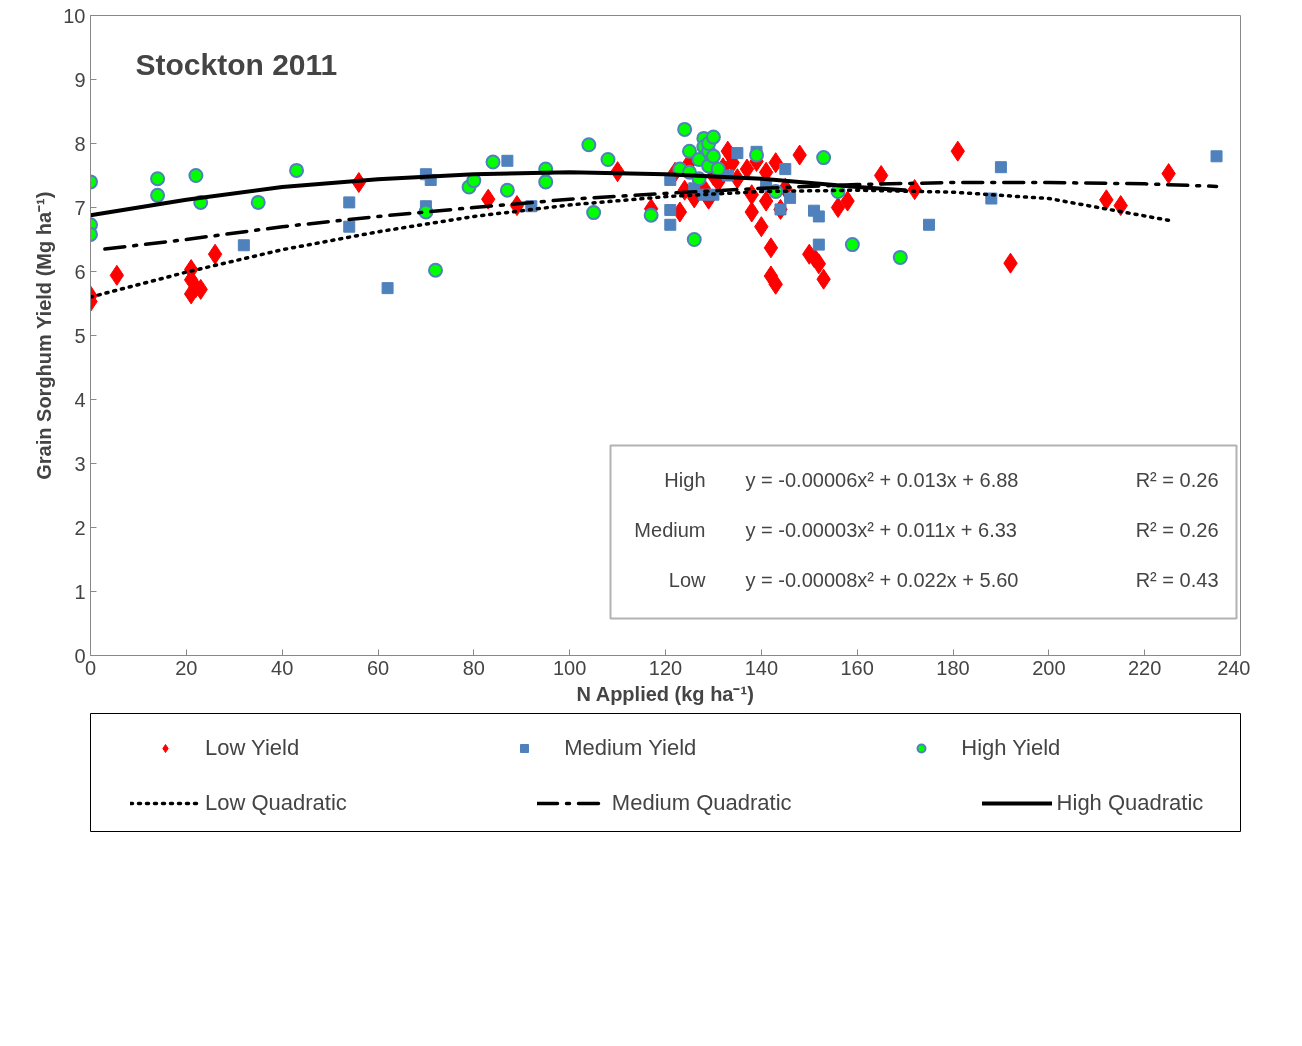  What do you see at coordinates (761, 667) in the screenshot?
I see `x-tick-label: 140` at bounding box center [761, 667].